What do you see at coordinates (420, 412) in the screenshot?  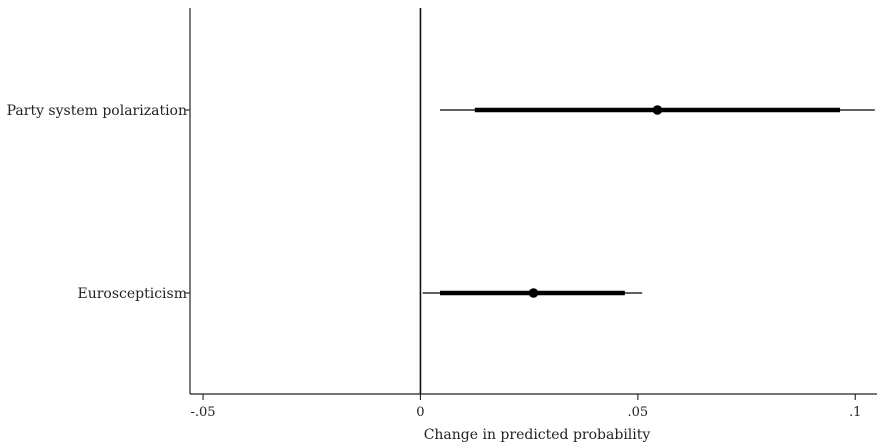 I see `x-tick-label: 0` at bounding box center [420, 412].